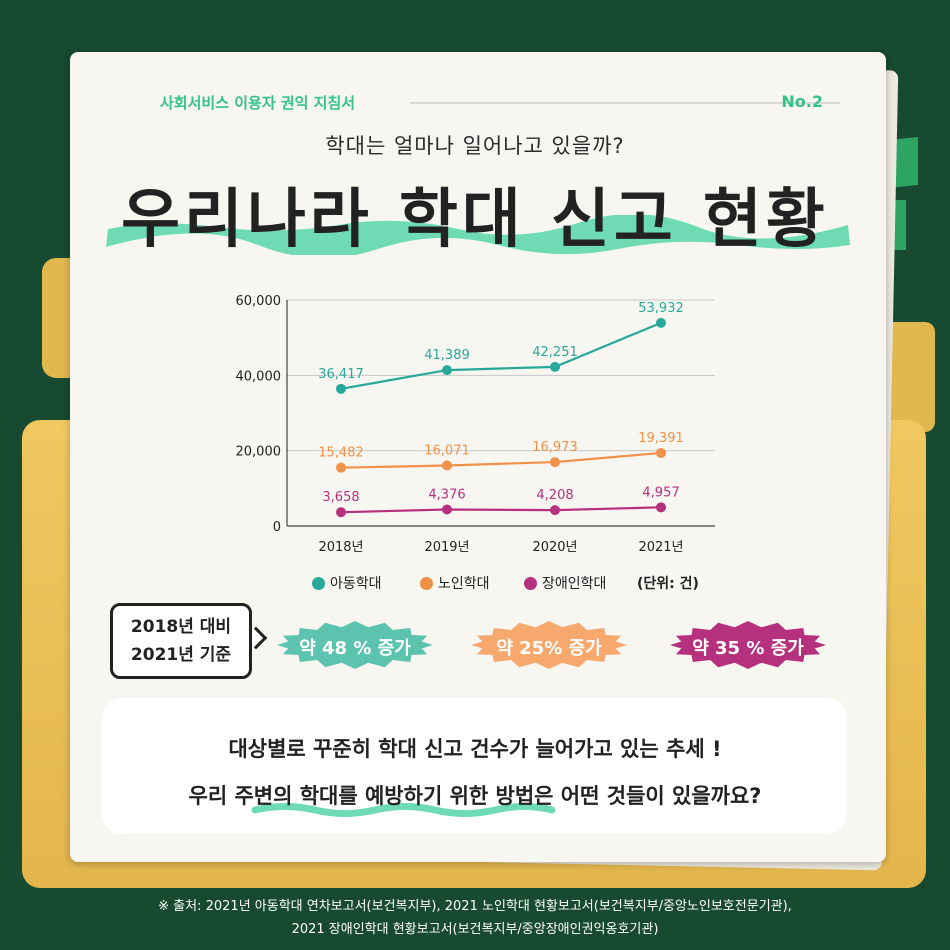  What do you see at coordinates (355, 648) in the screenshot?
I see `badge-child-text: 약 48 % 증가` at bounding box center [355, 648].